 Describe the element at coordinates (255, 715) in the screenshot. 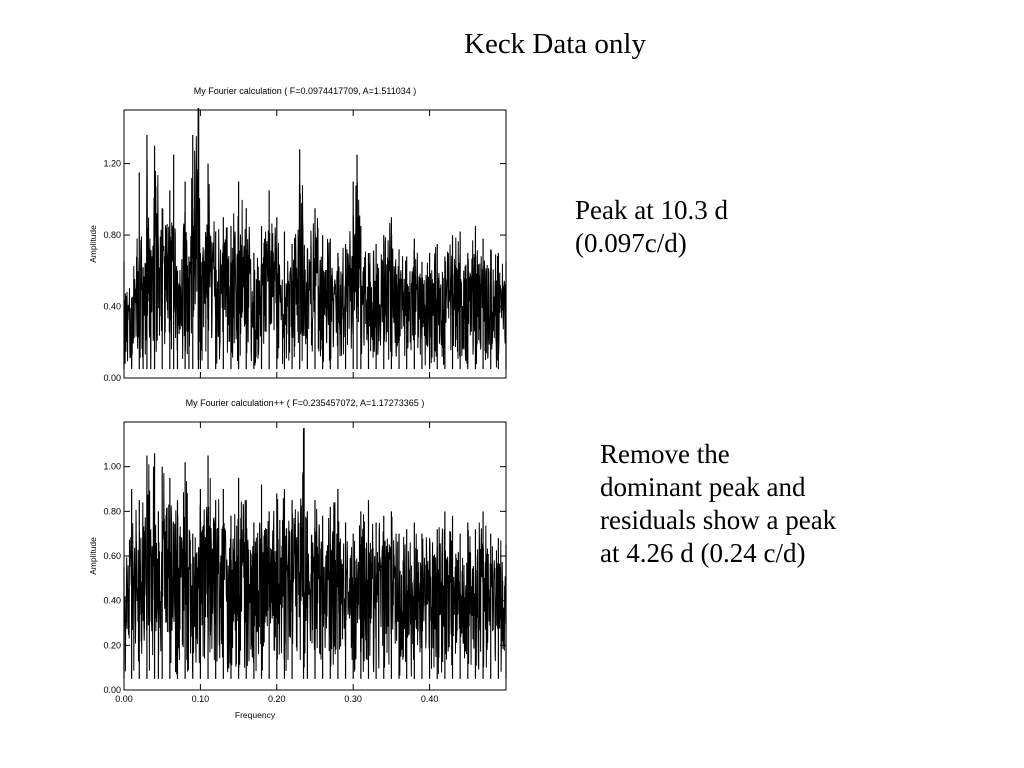

I see `x-axis-label: Frequency` at that location.